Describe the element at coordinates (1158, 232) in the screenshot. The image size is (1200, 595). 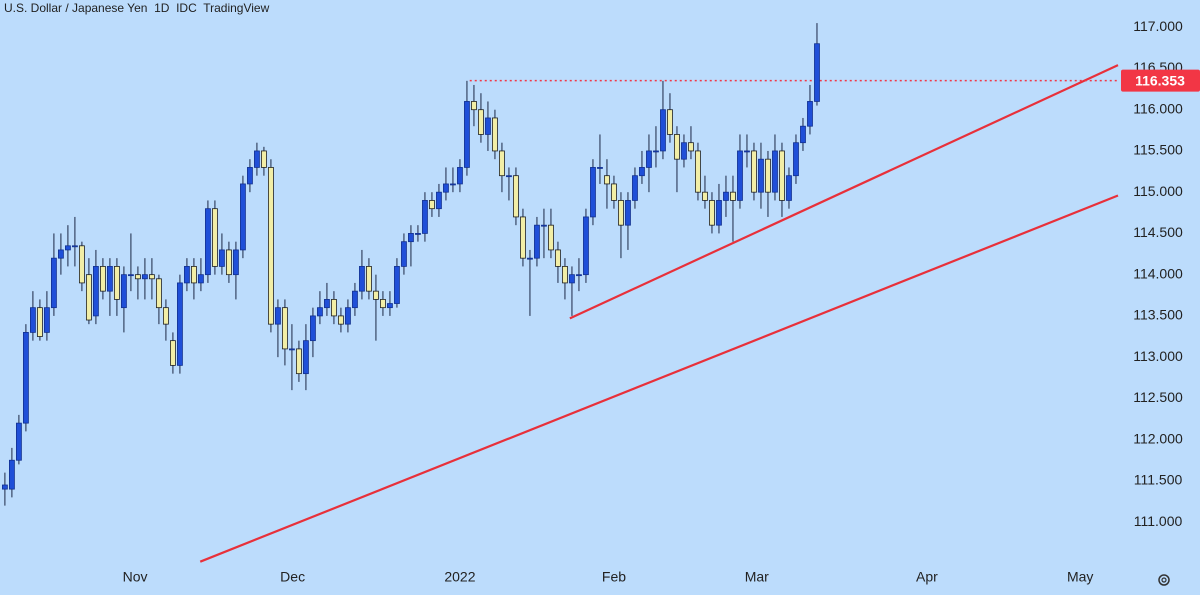
I see `y-tick-label: 114.500` at that location.